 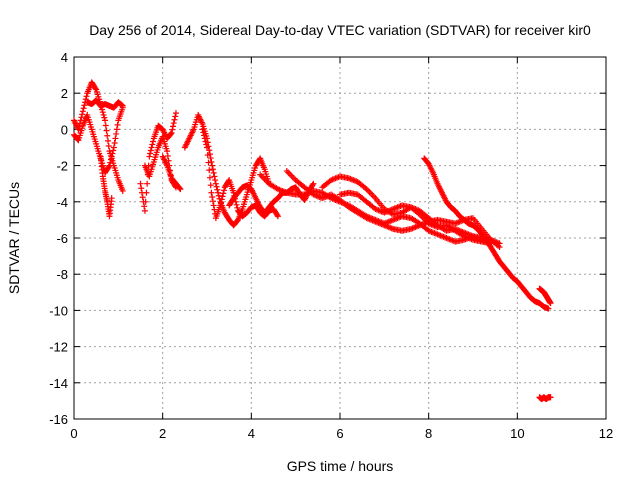 What do you see at coordinates (105, 104) in the screenshot?
I see `series-sat-c` at bounding box center [105, 104].